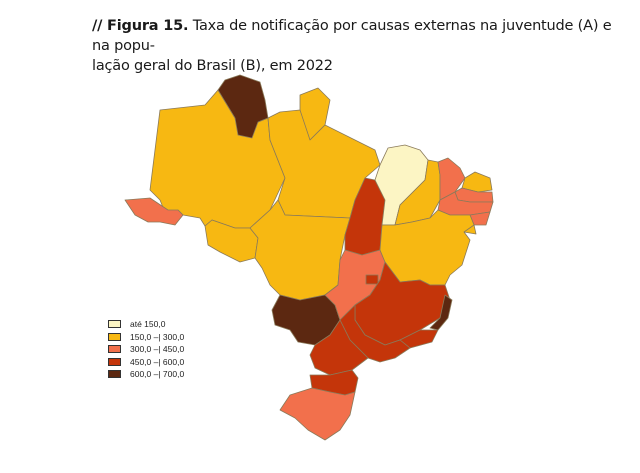 This screenshot has width=640, height=473. I want to click on legend-label: 300,0 –| 450,0, so click(157, 349).